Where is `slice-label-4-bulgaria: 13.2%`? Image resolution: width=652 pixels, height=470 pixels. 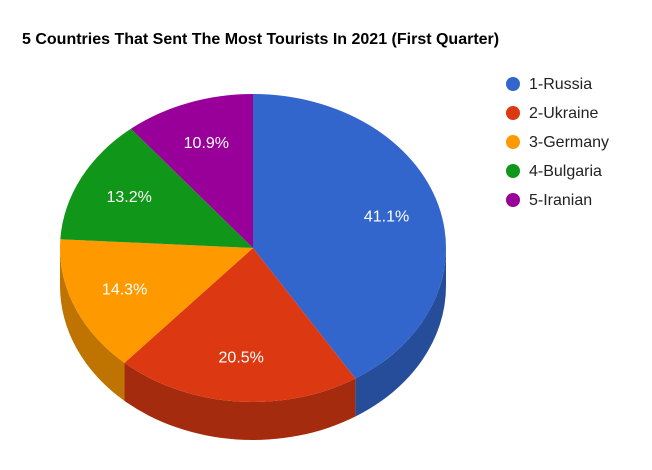
slice-label-4-bulgaria: 13.2% is located at coordinates (129, 197).